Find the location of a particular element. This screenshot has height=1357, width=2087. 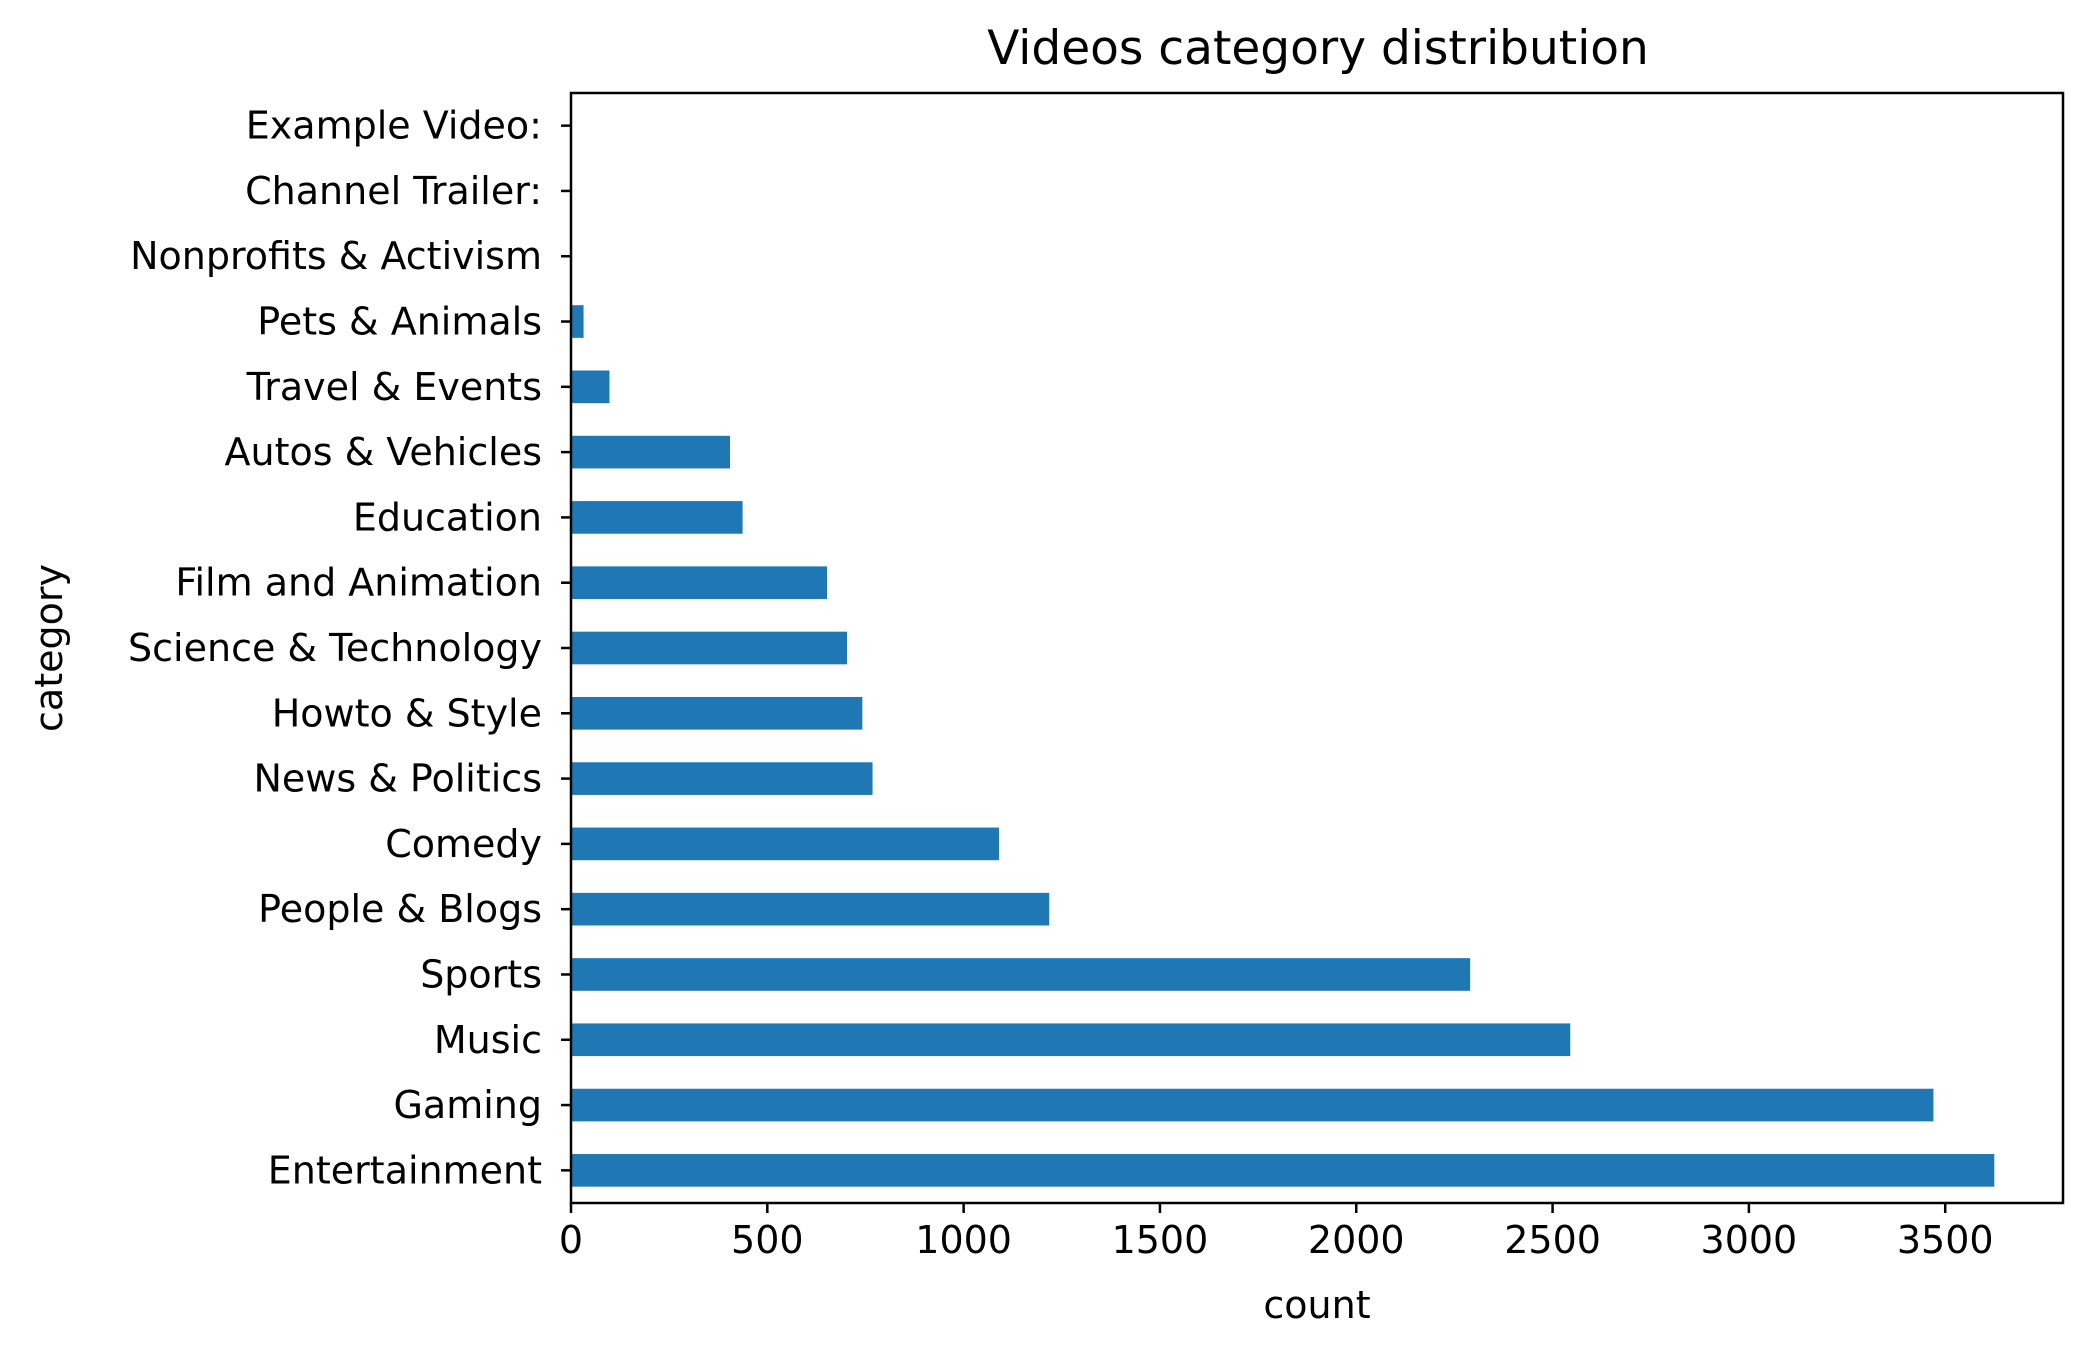

bar-news-politics is located at coordinates (722, 778).